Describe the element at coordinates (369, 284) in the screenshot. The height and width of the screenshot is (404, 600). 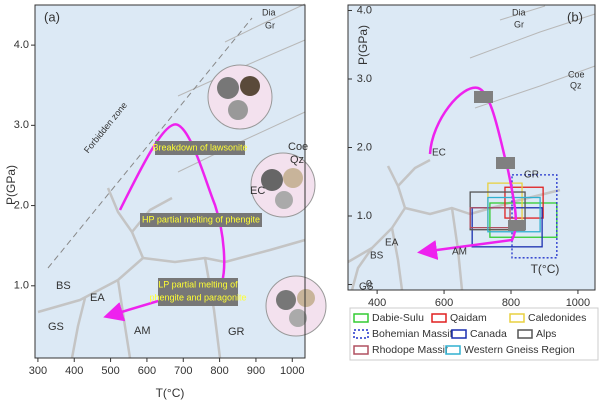
I see `y-tick-label: 0` at that location.